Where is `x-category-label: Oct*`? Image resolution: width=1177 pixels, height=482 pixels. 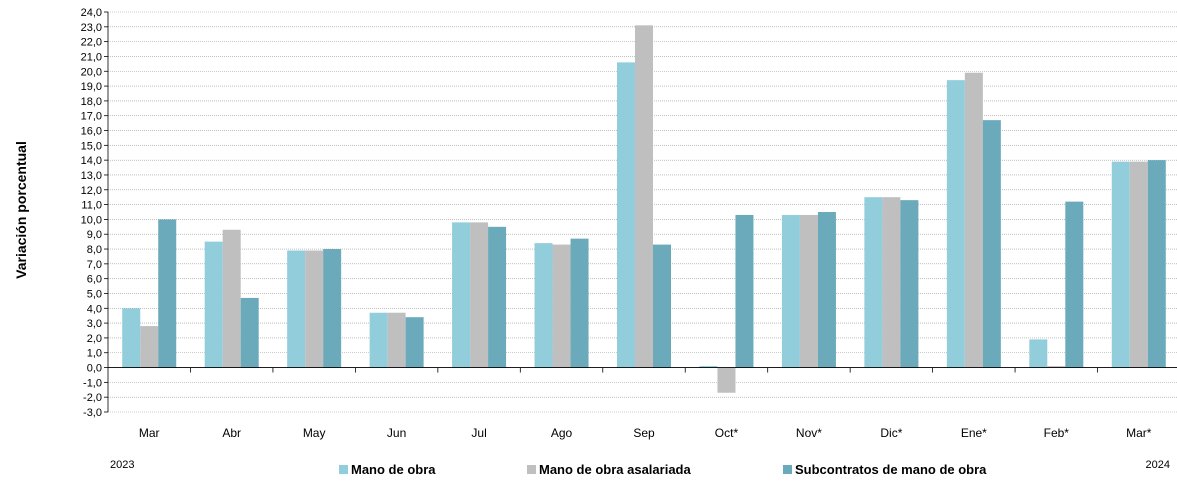 x-category-label: Oct* is located at coordinates (727, 433).